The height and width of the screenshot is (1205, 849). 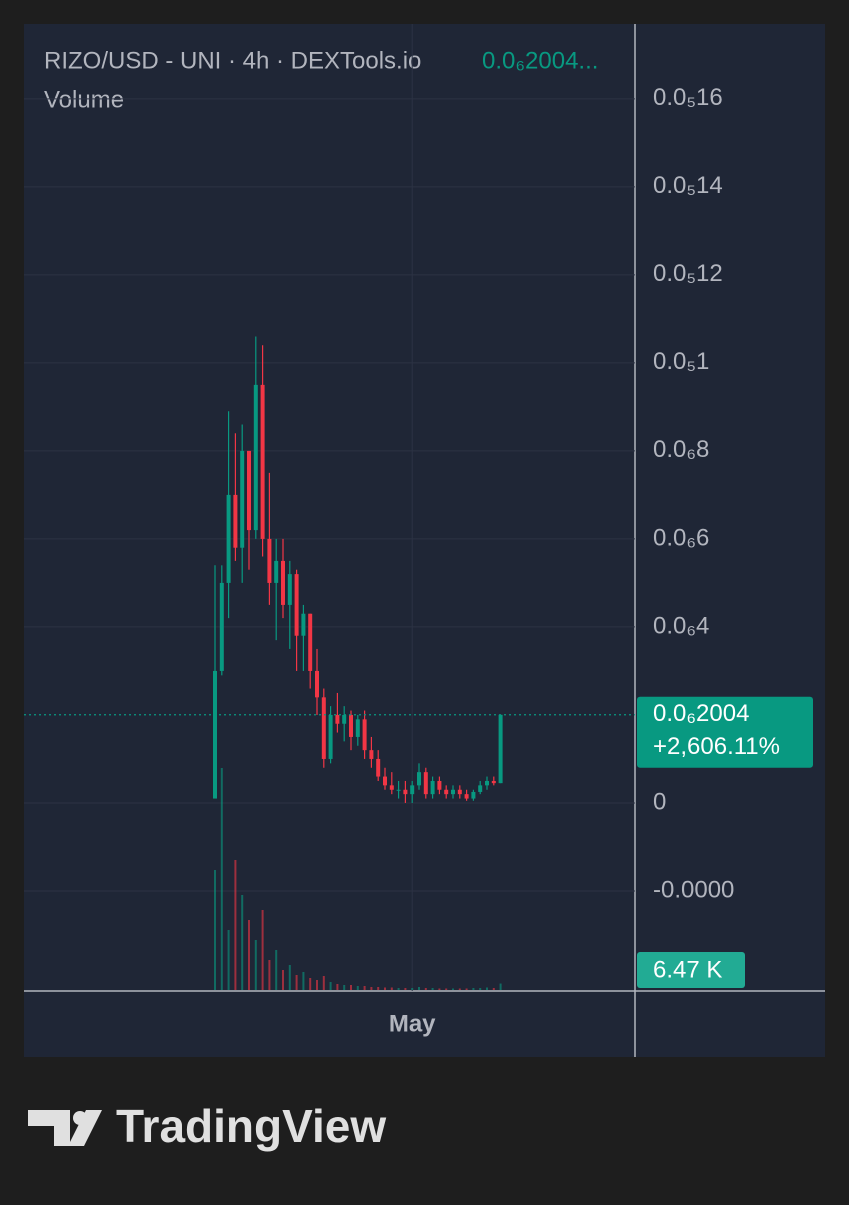 I want to click on y-tick-label: 0.0₅12, so click(x=688, y=273).